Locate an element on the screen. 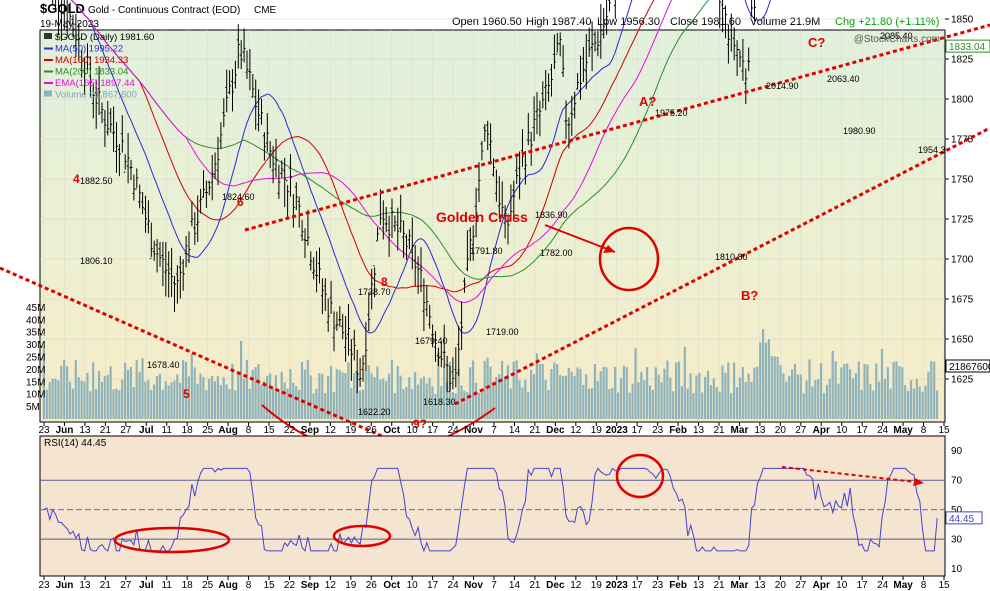 This screenshot has width=990, height=591. x-tick-label: 18 is located at coordinates (188, 430).